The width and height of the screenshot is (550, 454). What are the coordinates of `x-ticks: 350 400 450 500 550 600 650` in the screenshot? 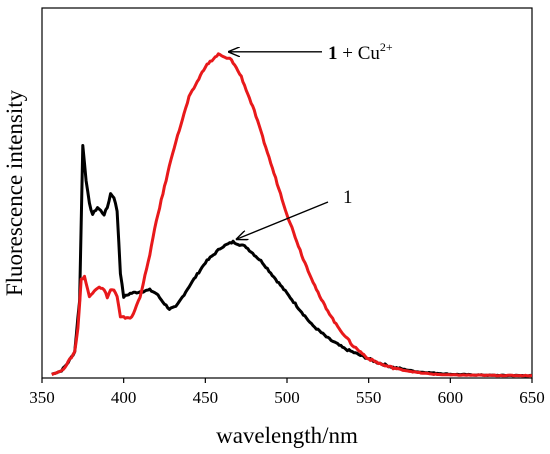 It's located at (287, 392).